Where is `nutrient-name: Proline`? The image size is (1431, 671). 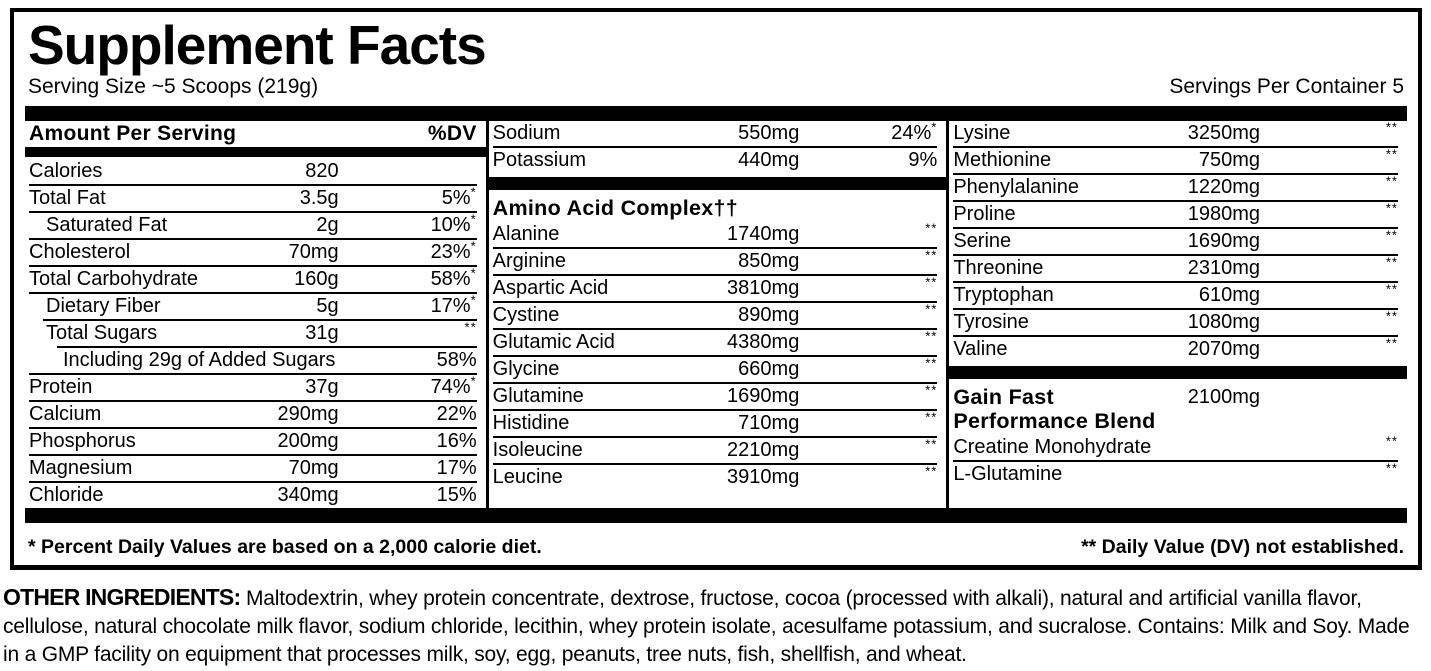
nutrient-name: Proline is located at coordinates (984, 214).